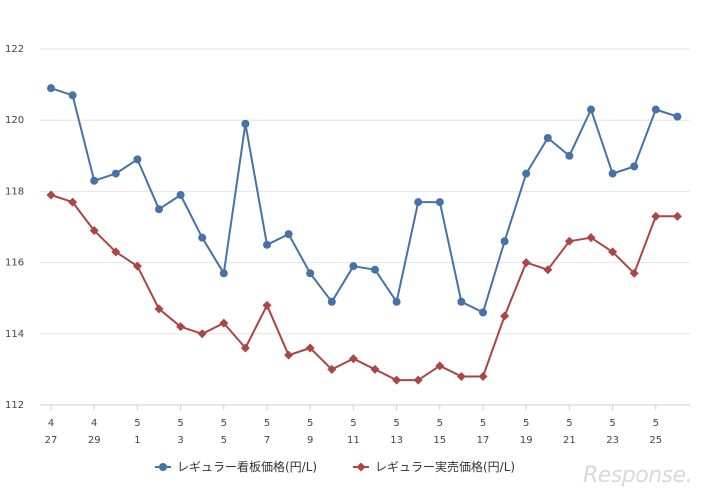  What do you see at coordinates (14, 334) in the screenshot?
I see `y-tick-label: 114` at bounding box center [14, 334].